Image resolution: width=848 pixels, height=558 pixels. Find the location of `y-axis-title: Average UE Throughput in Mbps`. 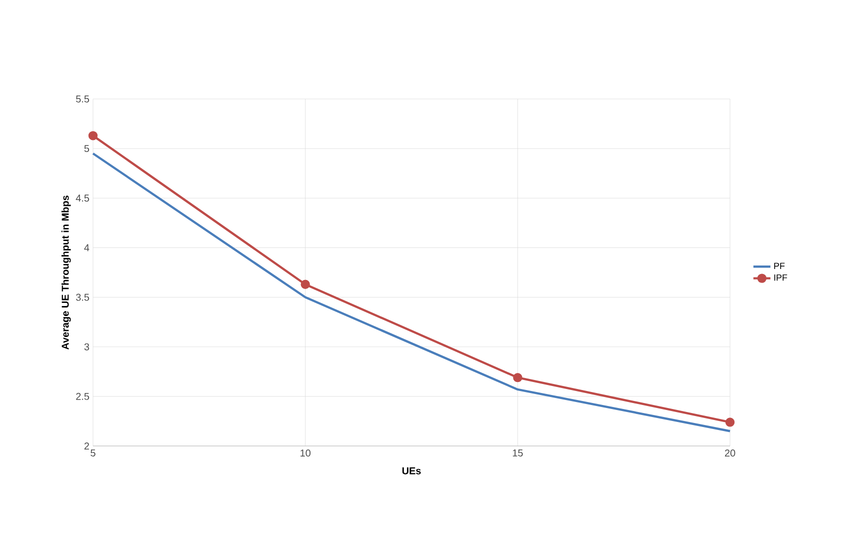

y-axis-title: Average UE Throughput in Mbps is located at coordinates (66, 273).